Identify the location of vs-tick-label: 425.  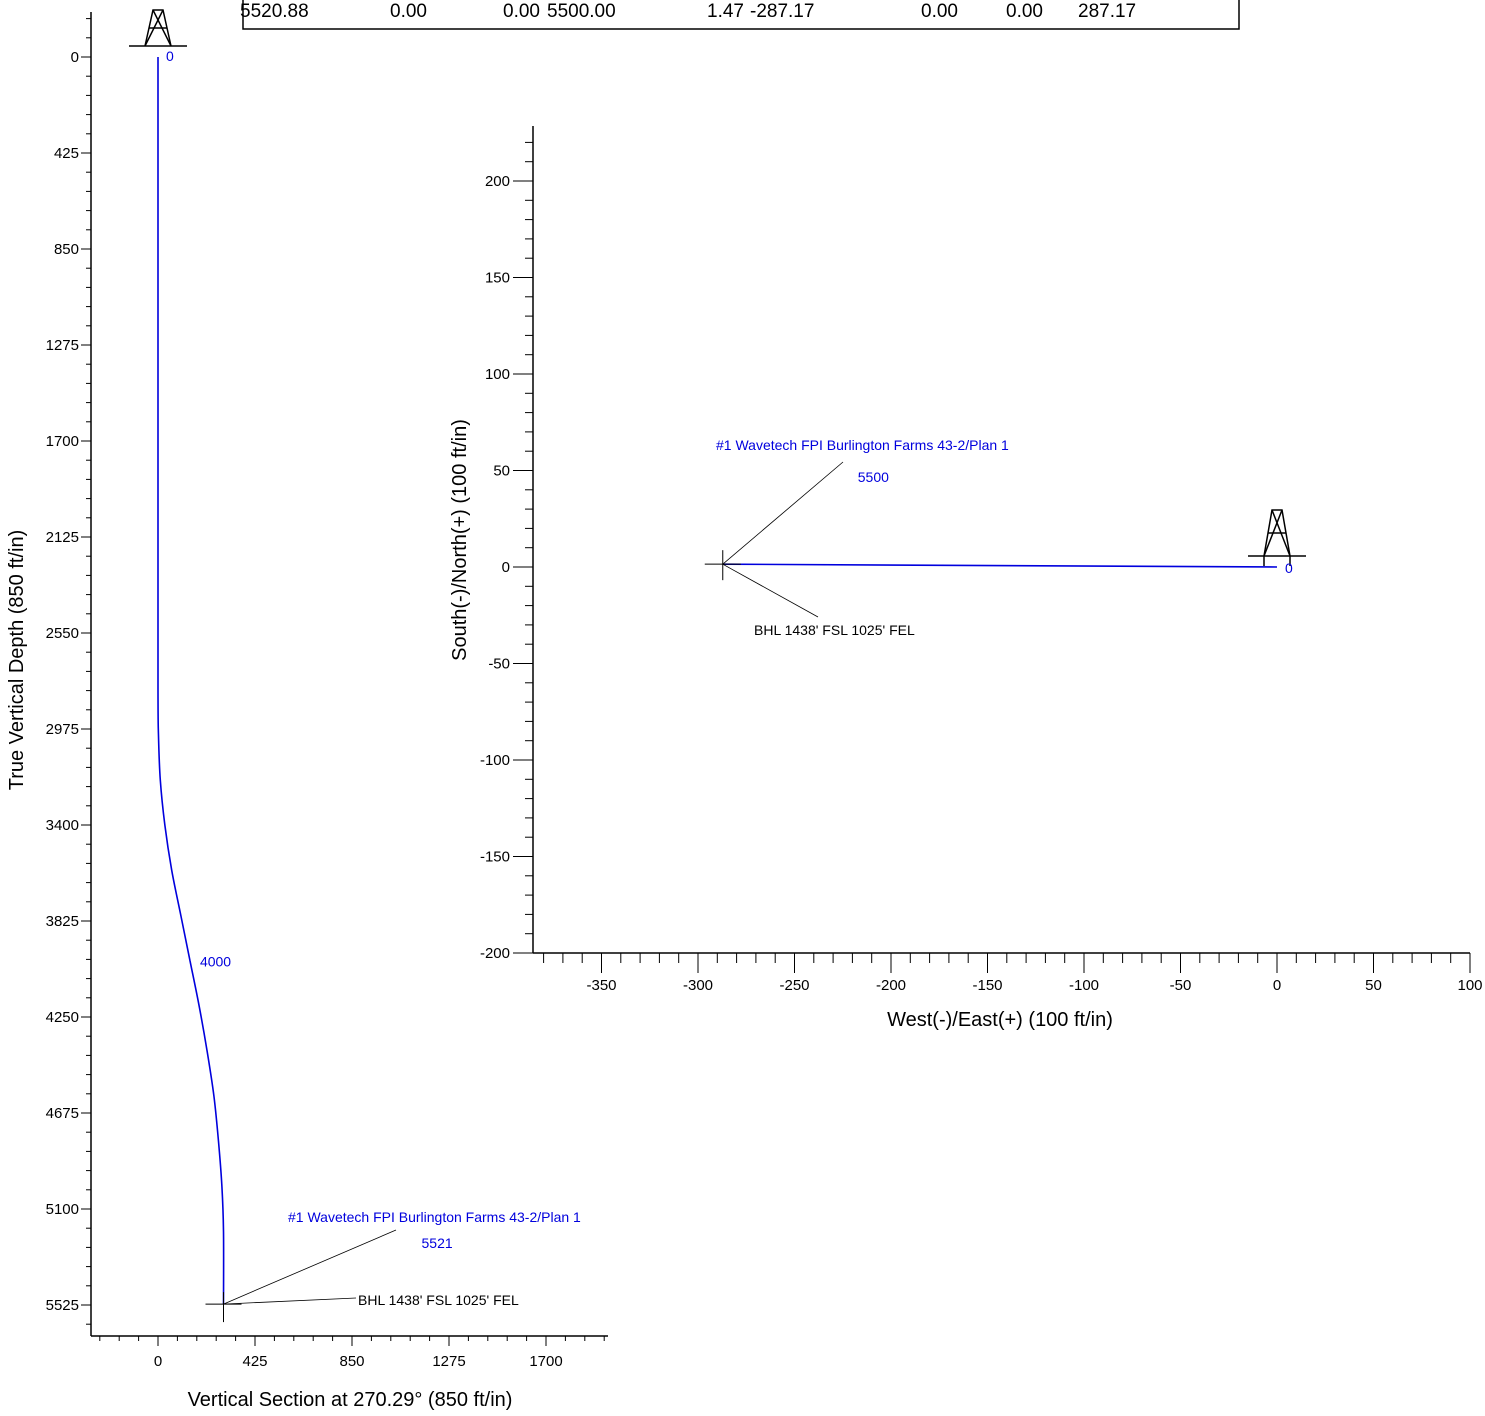
(254, 1361).